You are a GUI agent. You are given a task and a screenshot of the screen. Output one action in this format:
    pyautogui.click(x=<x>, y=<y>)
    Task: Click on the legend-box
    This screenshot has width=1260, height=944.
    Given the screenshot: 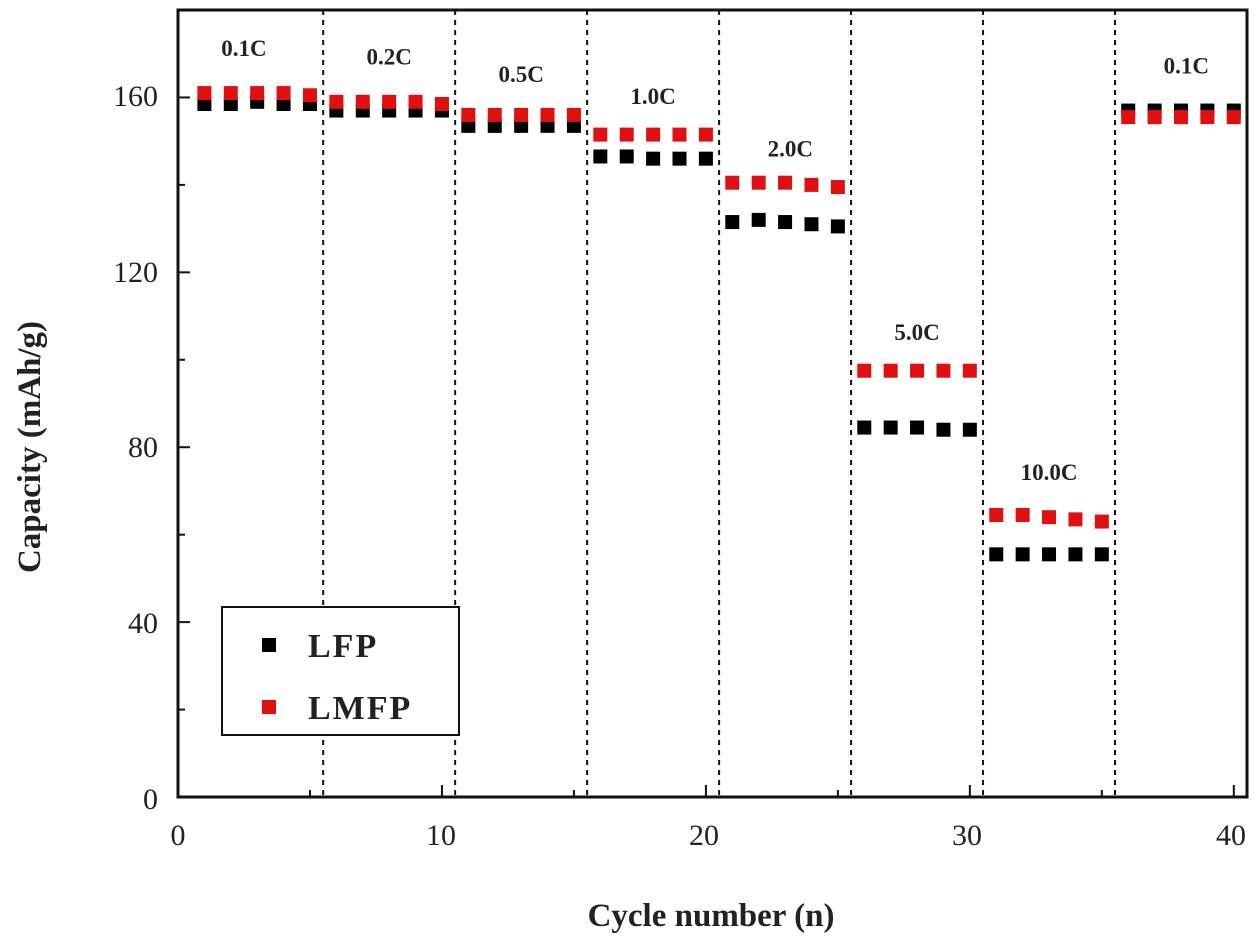 What is the action you would take?
    pyautogui.click(x=340, y=671)
    